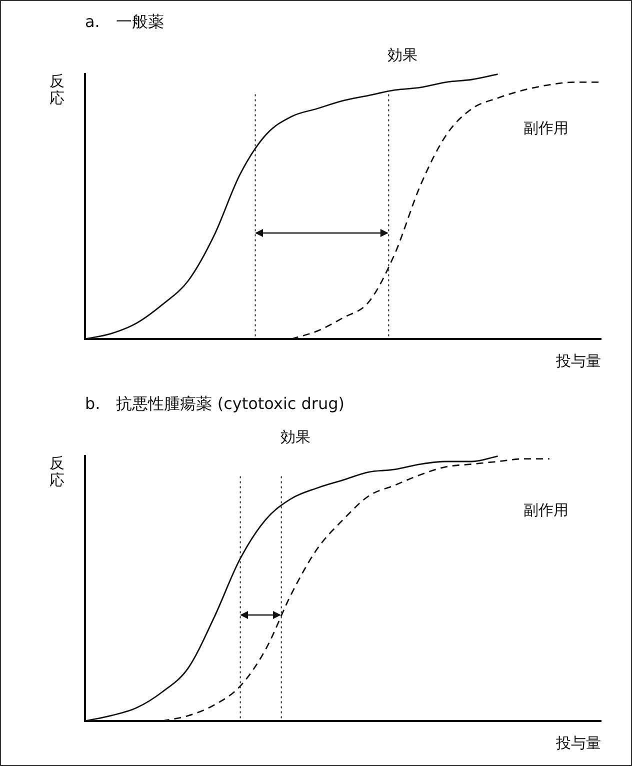 The height and width of the screenshot is (766, 632). Describe the element at coordinates (403, 55) in the screenshot. I see `series-label: 効果` at that location.